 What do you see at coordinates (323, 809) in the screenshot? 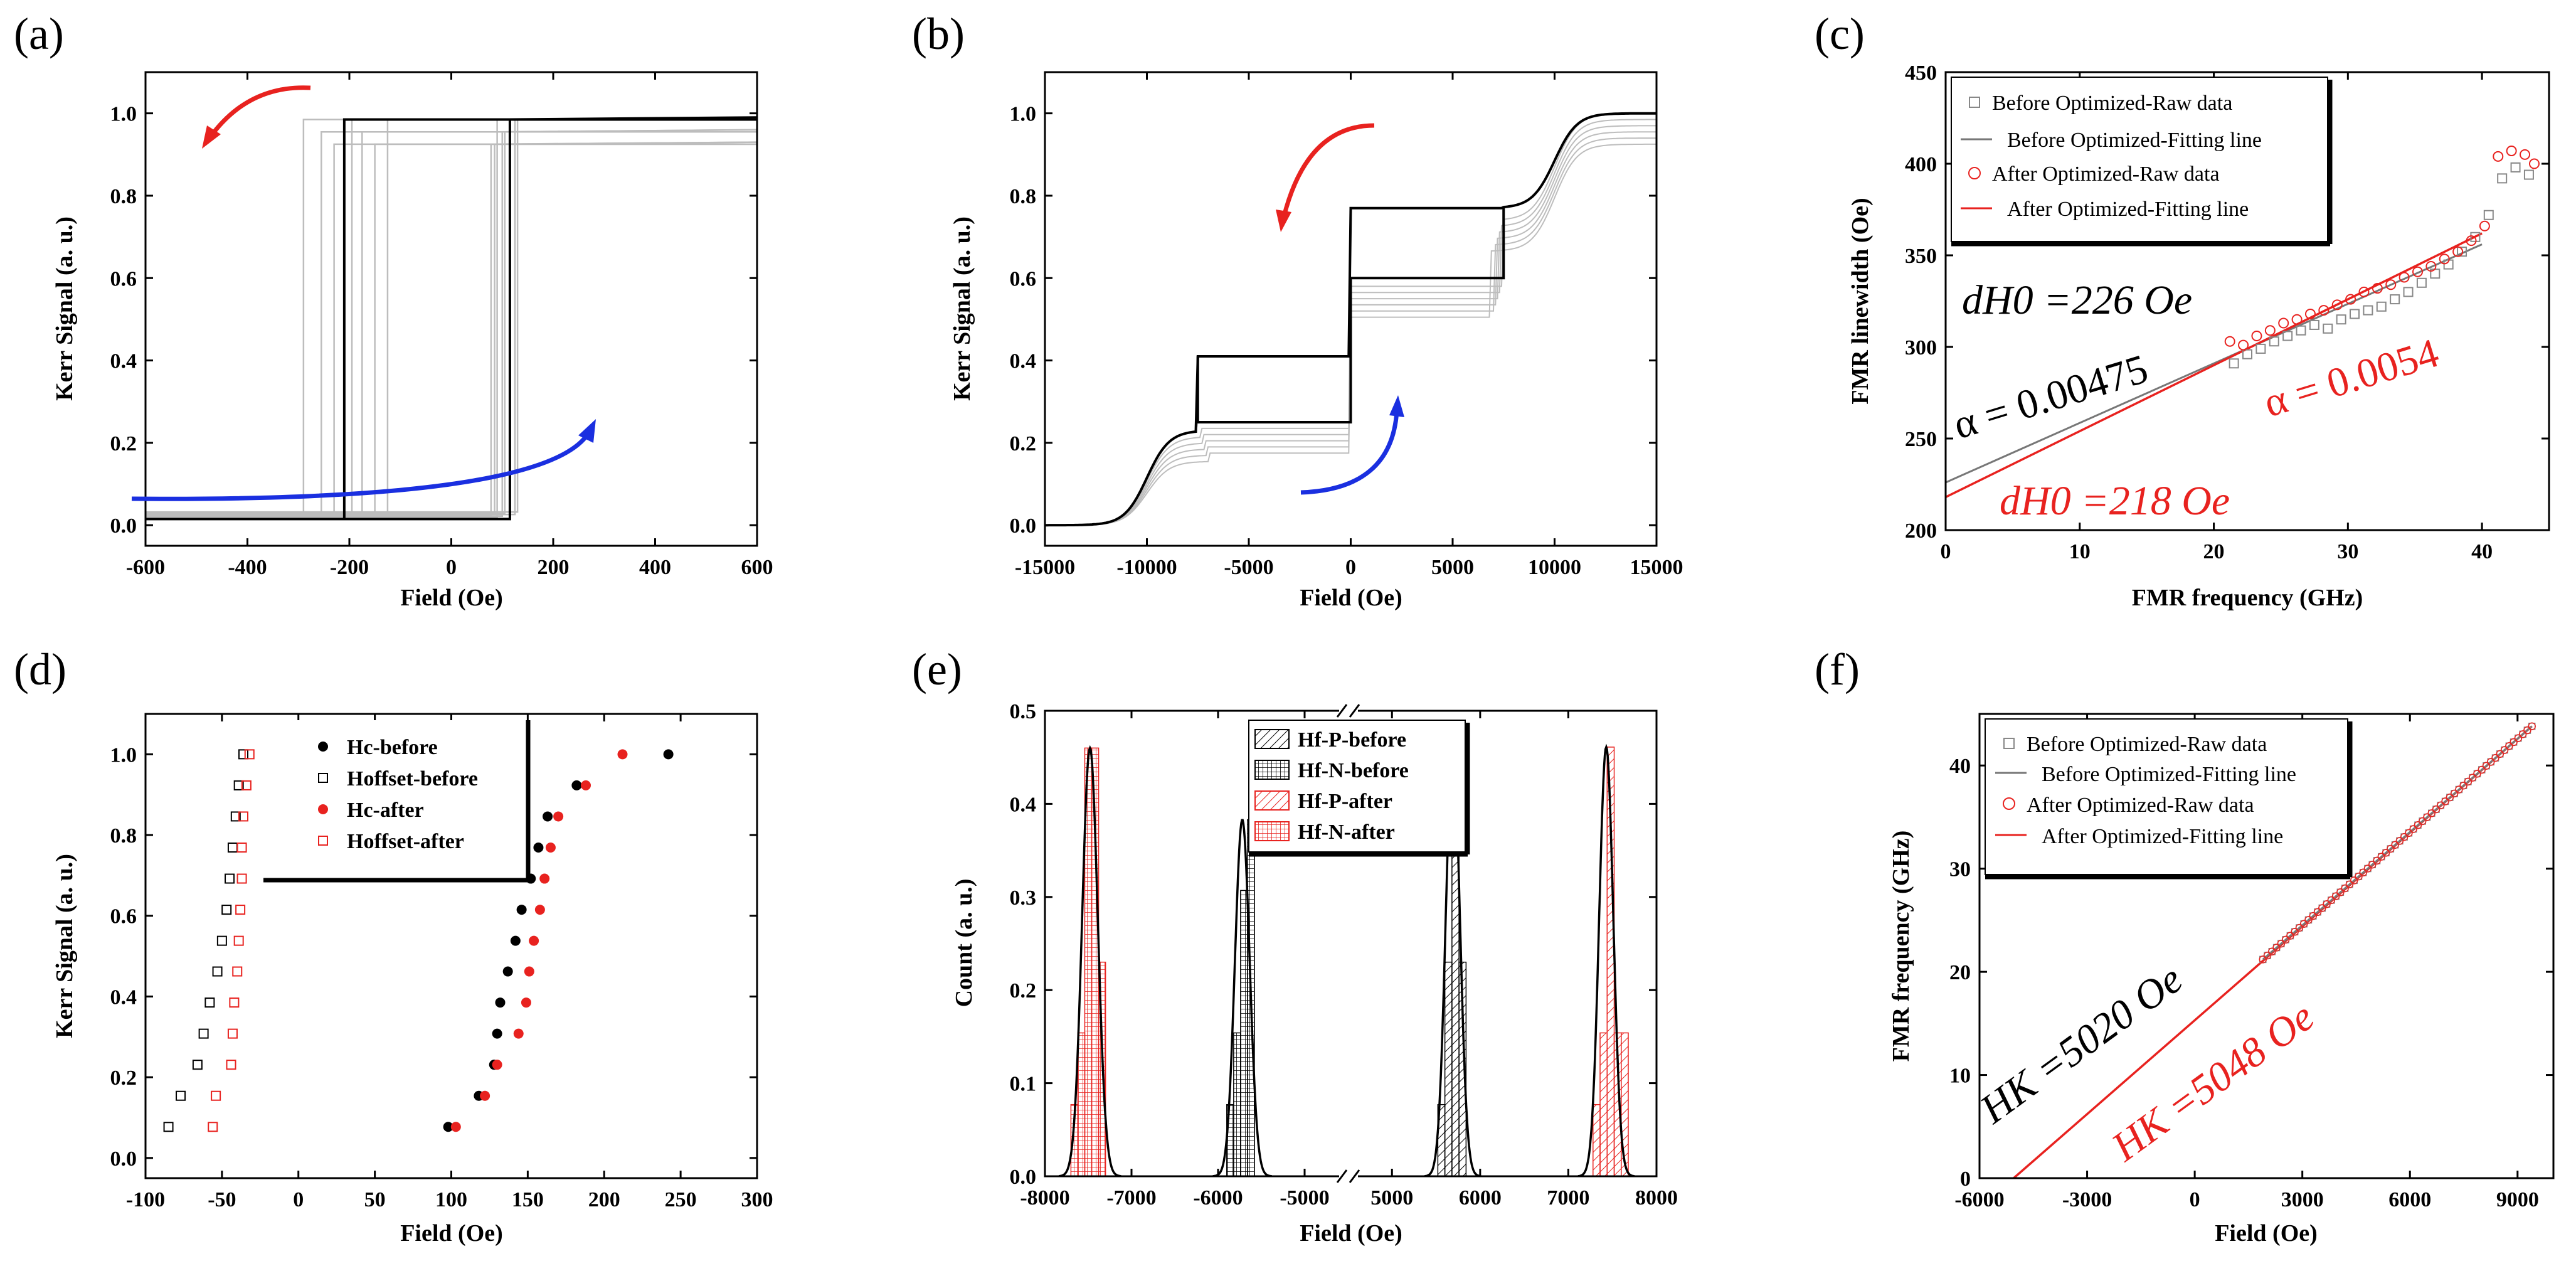
I see `legend-marker-filled-circle-red` at bounding box center [323, 809].